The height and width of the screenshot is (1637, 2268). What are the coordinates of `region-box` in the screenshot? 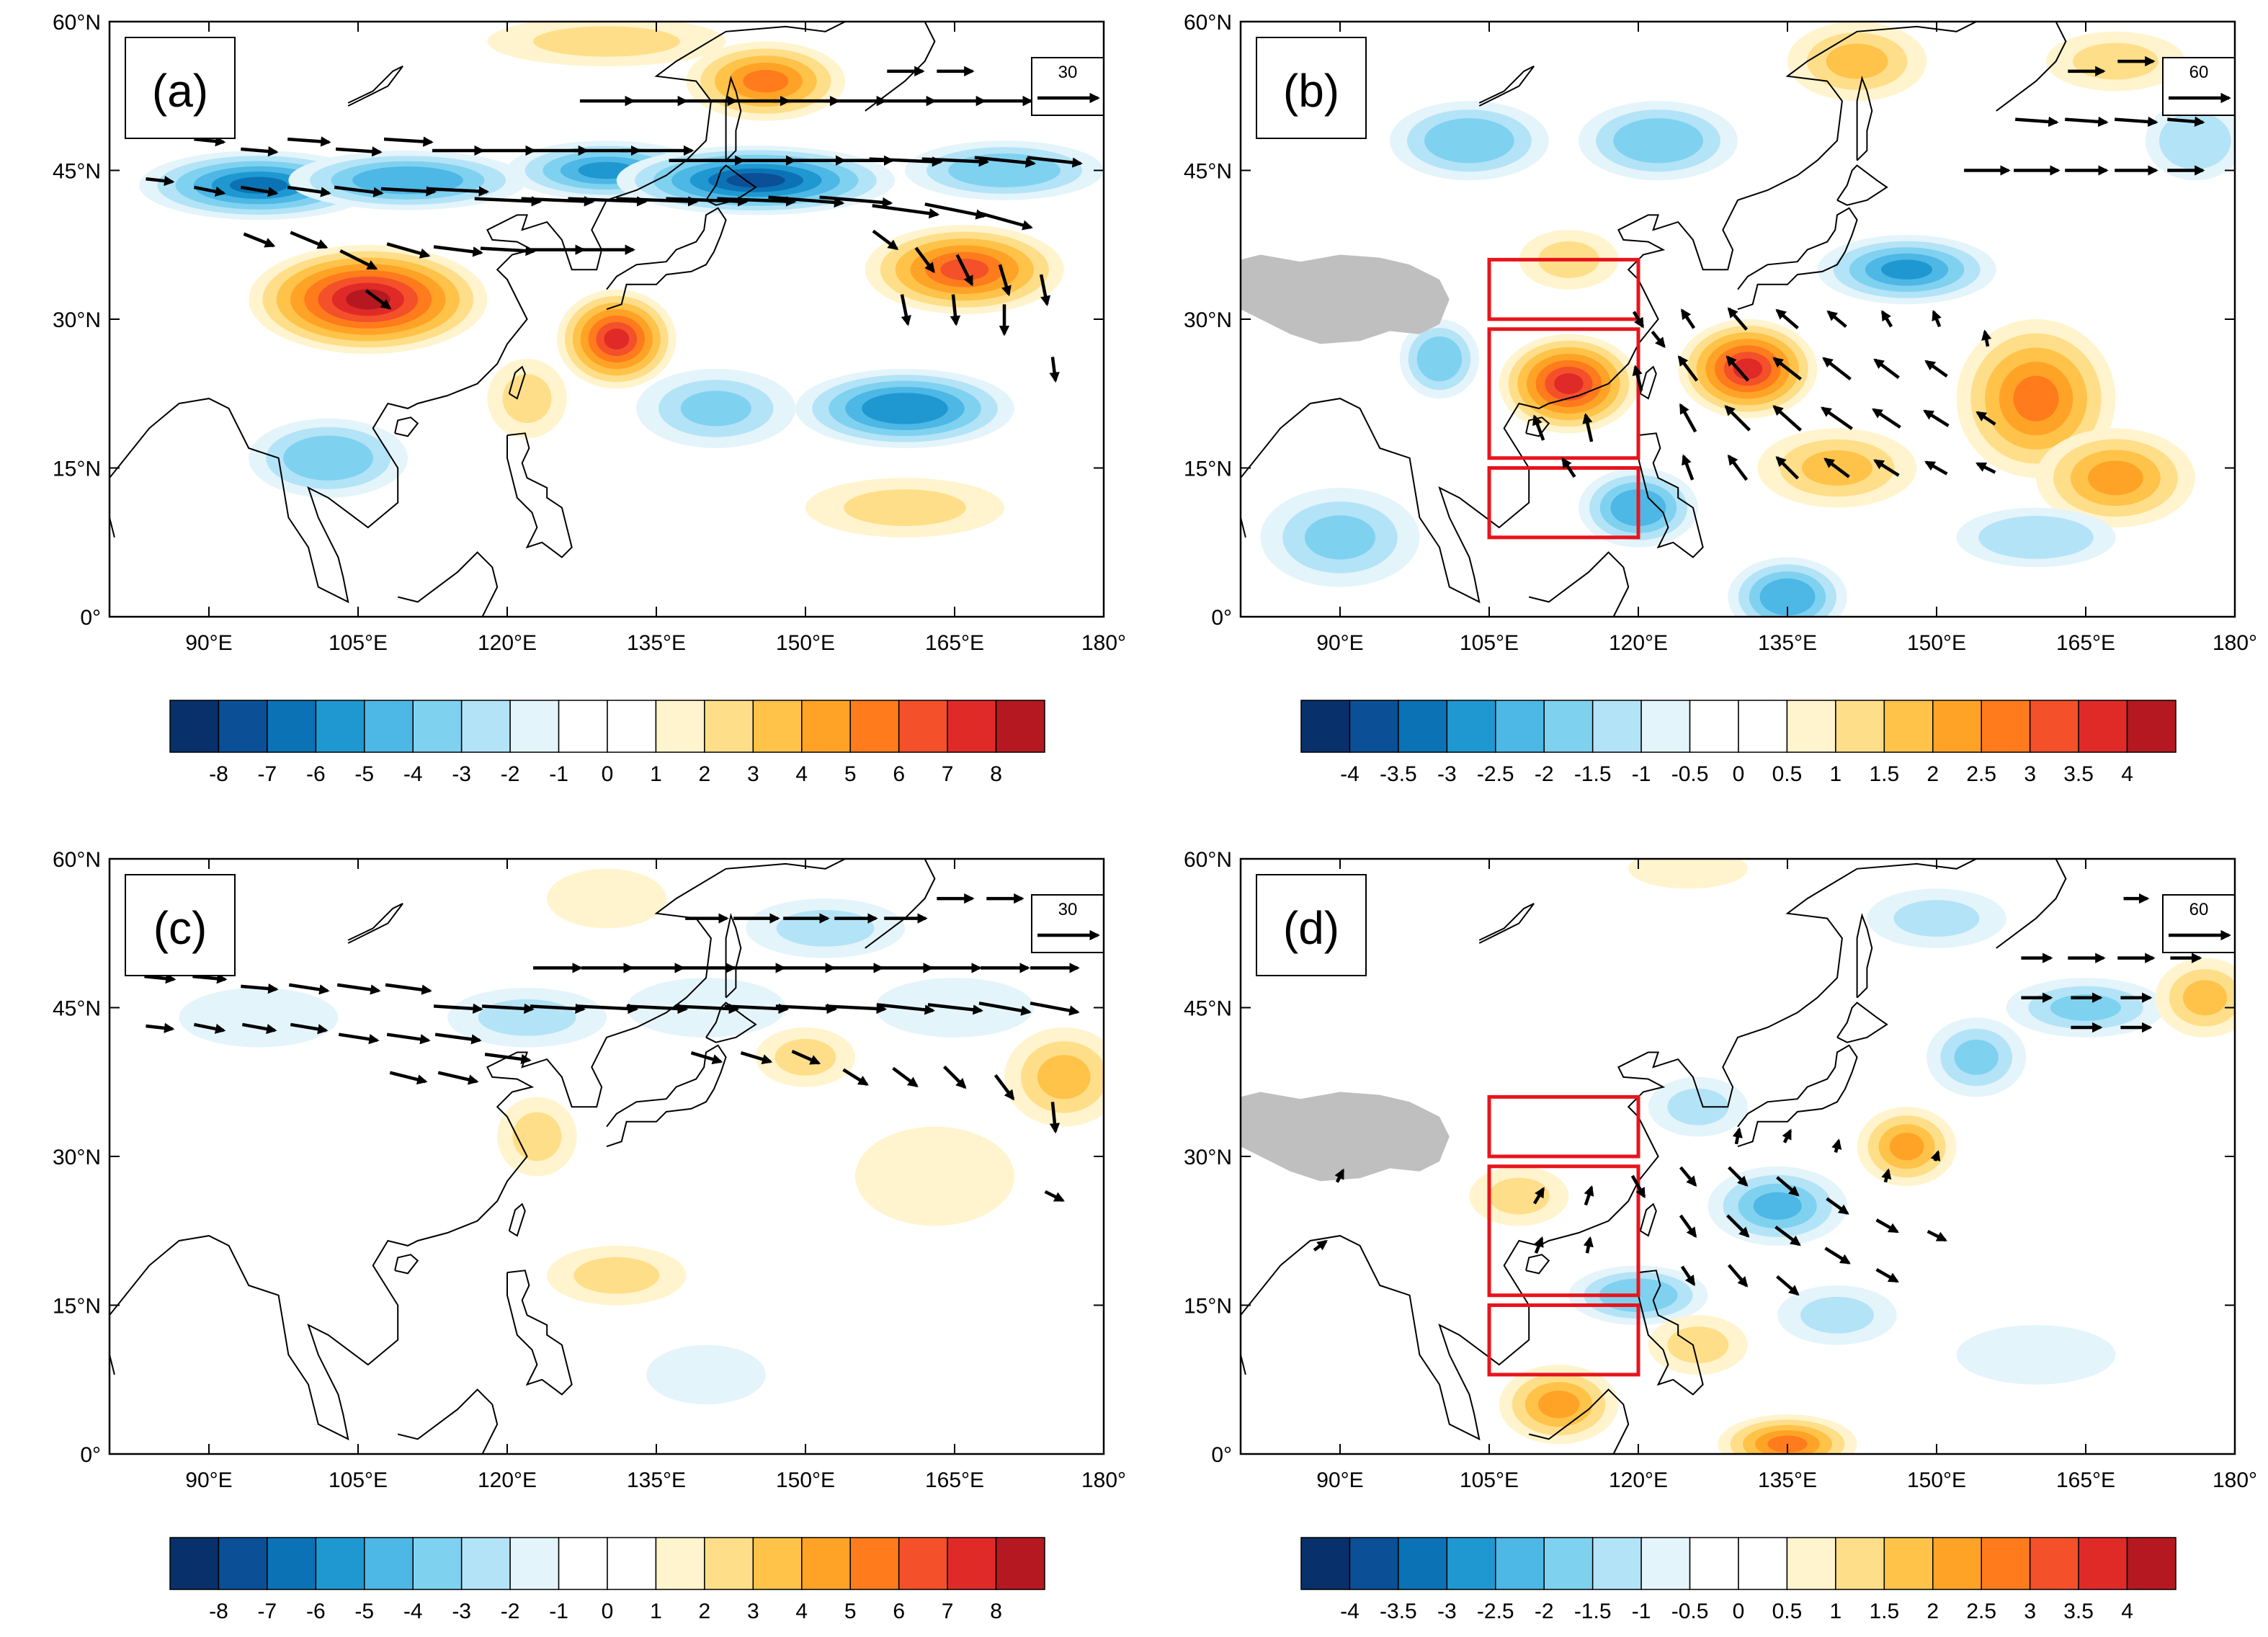 It's located at (1563, 289).